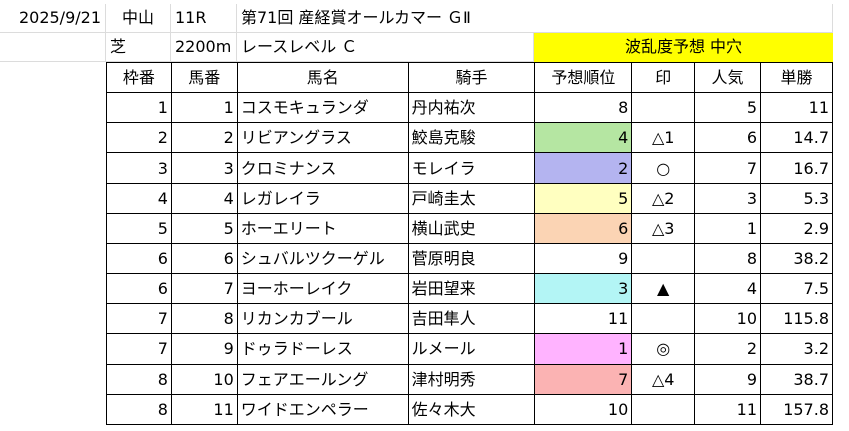  I want to click on jockey-cell: 横山武史, so click(471, 228).